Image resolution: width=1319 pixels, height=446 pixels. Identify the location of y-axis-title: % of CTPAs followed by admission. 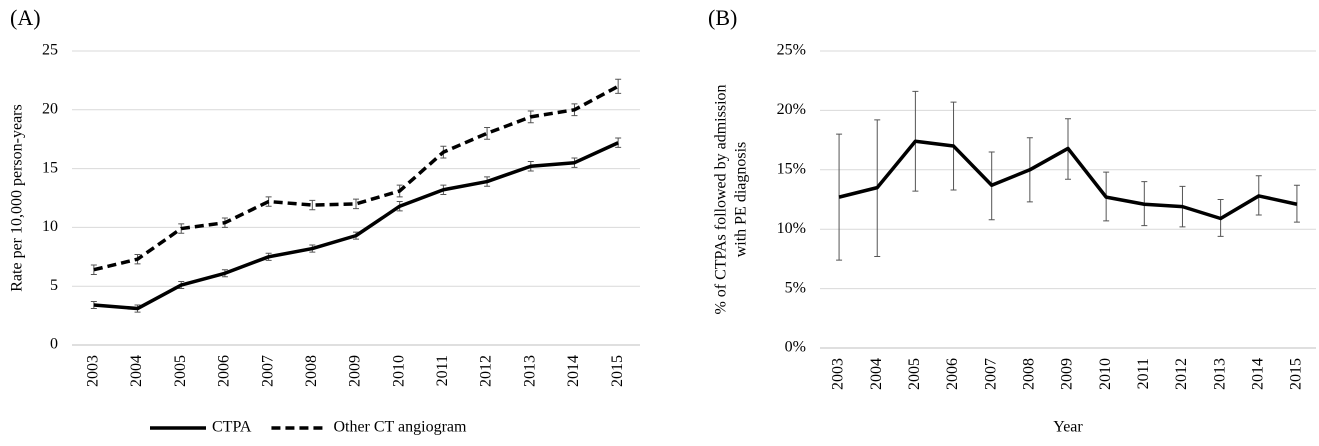
(721, 199).